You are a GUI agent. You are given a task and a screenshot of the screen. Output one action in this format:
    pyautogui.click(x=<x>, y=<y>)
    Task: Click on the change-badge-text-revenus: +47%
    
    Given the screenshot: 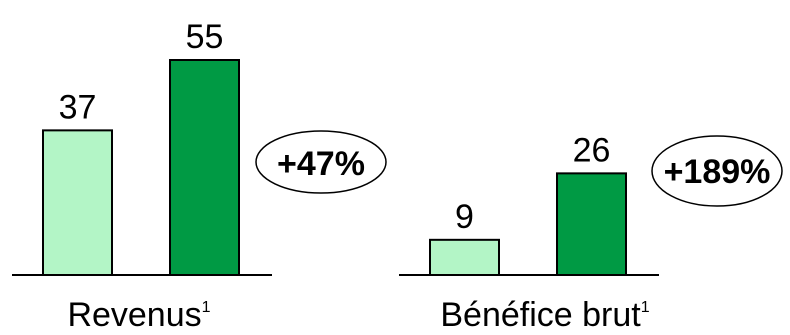 What is the action you would take?
    pyautogui.click(x=321, y=164)
    